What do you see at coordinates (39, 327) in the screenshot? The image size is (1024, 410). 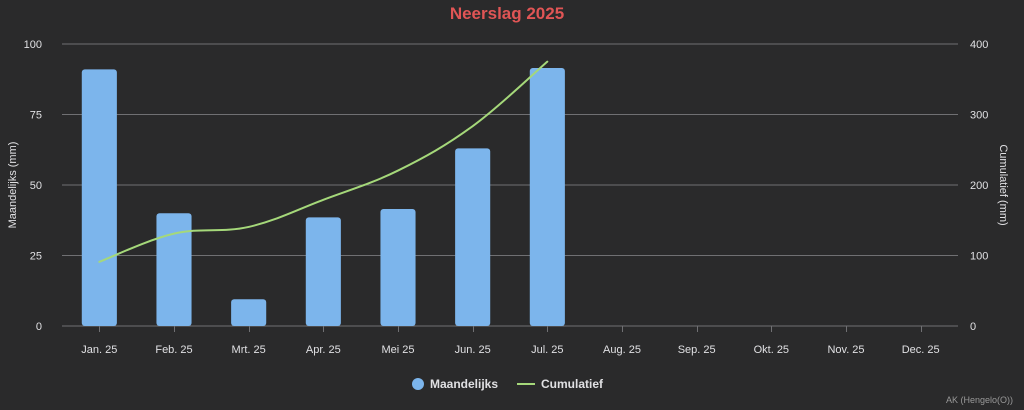 I see `y-left-tick-label: 0` at bounding box center [39, 327].